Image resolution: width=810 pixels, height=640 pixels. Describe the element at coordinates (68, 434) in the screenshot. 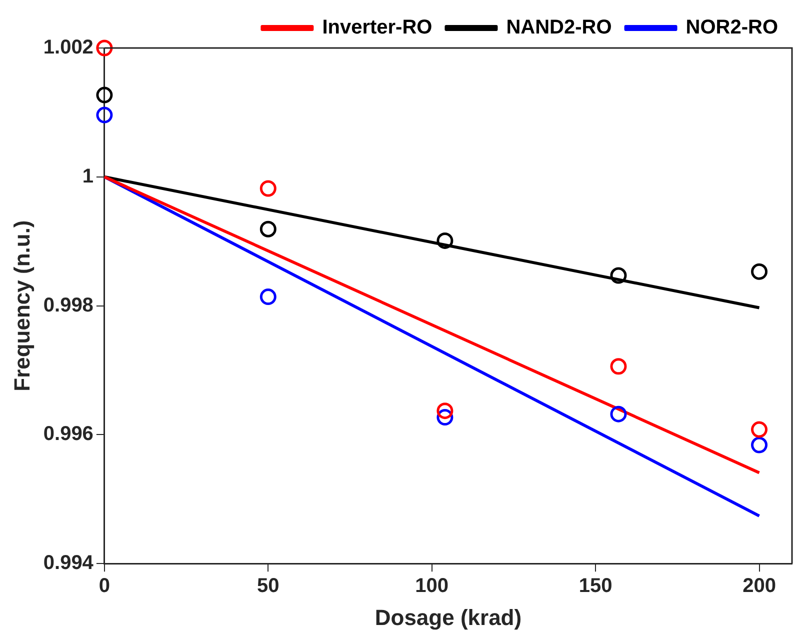

I see `y-tick-label: 0.996` at that location.